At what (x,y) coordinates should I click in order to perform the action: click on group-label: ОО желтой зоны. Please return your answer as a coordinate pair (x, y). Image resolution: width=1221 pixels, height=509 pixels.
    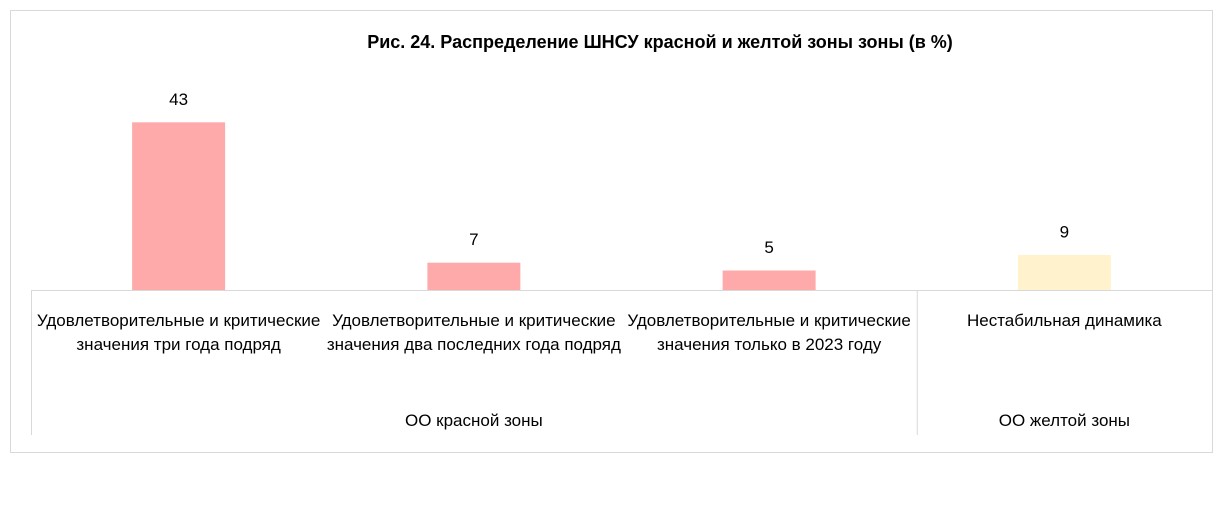
    Looking at the image, I should click on (1064, 420).